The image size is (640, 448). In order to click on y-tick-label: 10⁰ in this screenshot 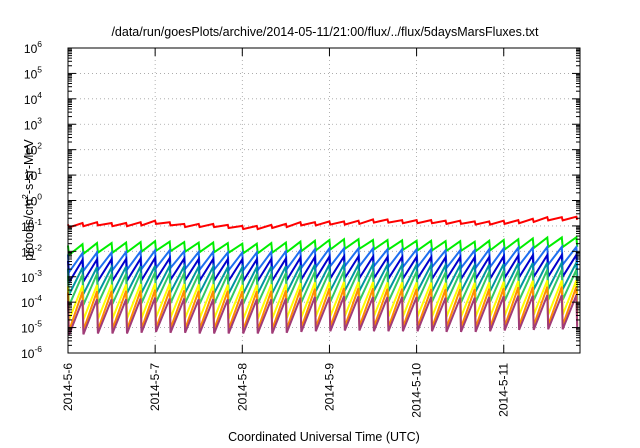, I will do `click(33, 200)`.